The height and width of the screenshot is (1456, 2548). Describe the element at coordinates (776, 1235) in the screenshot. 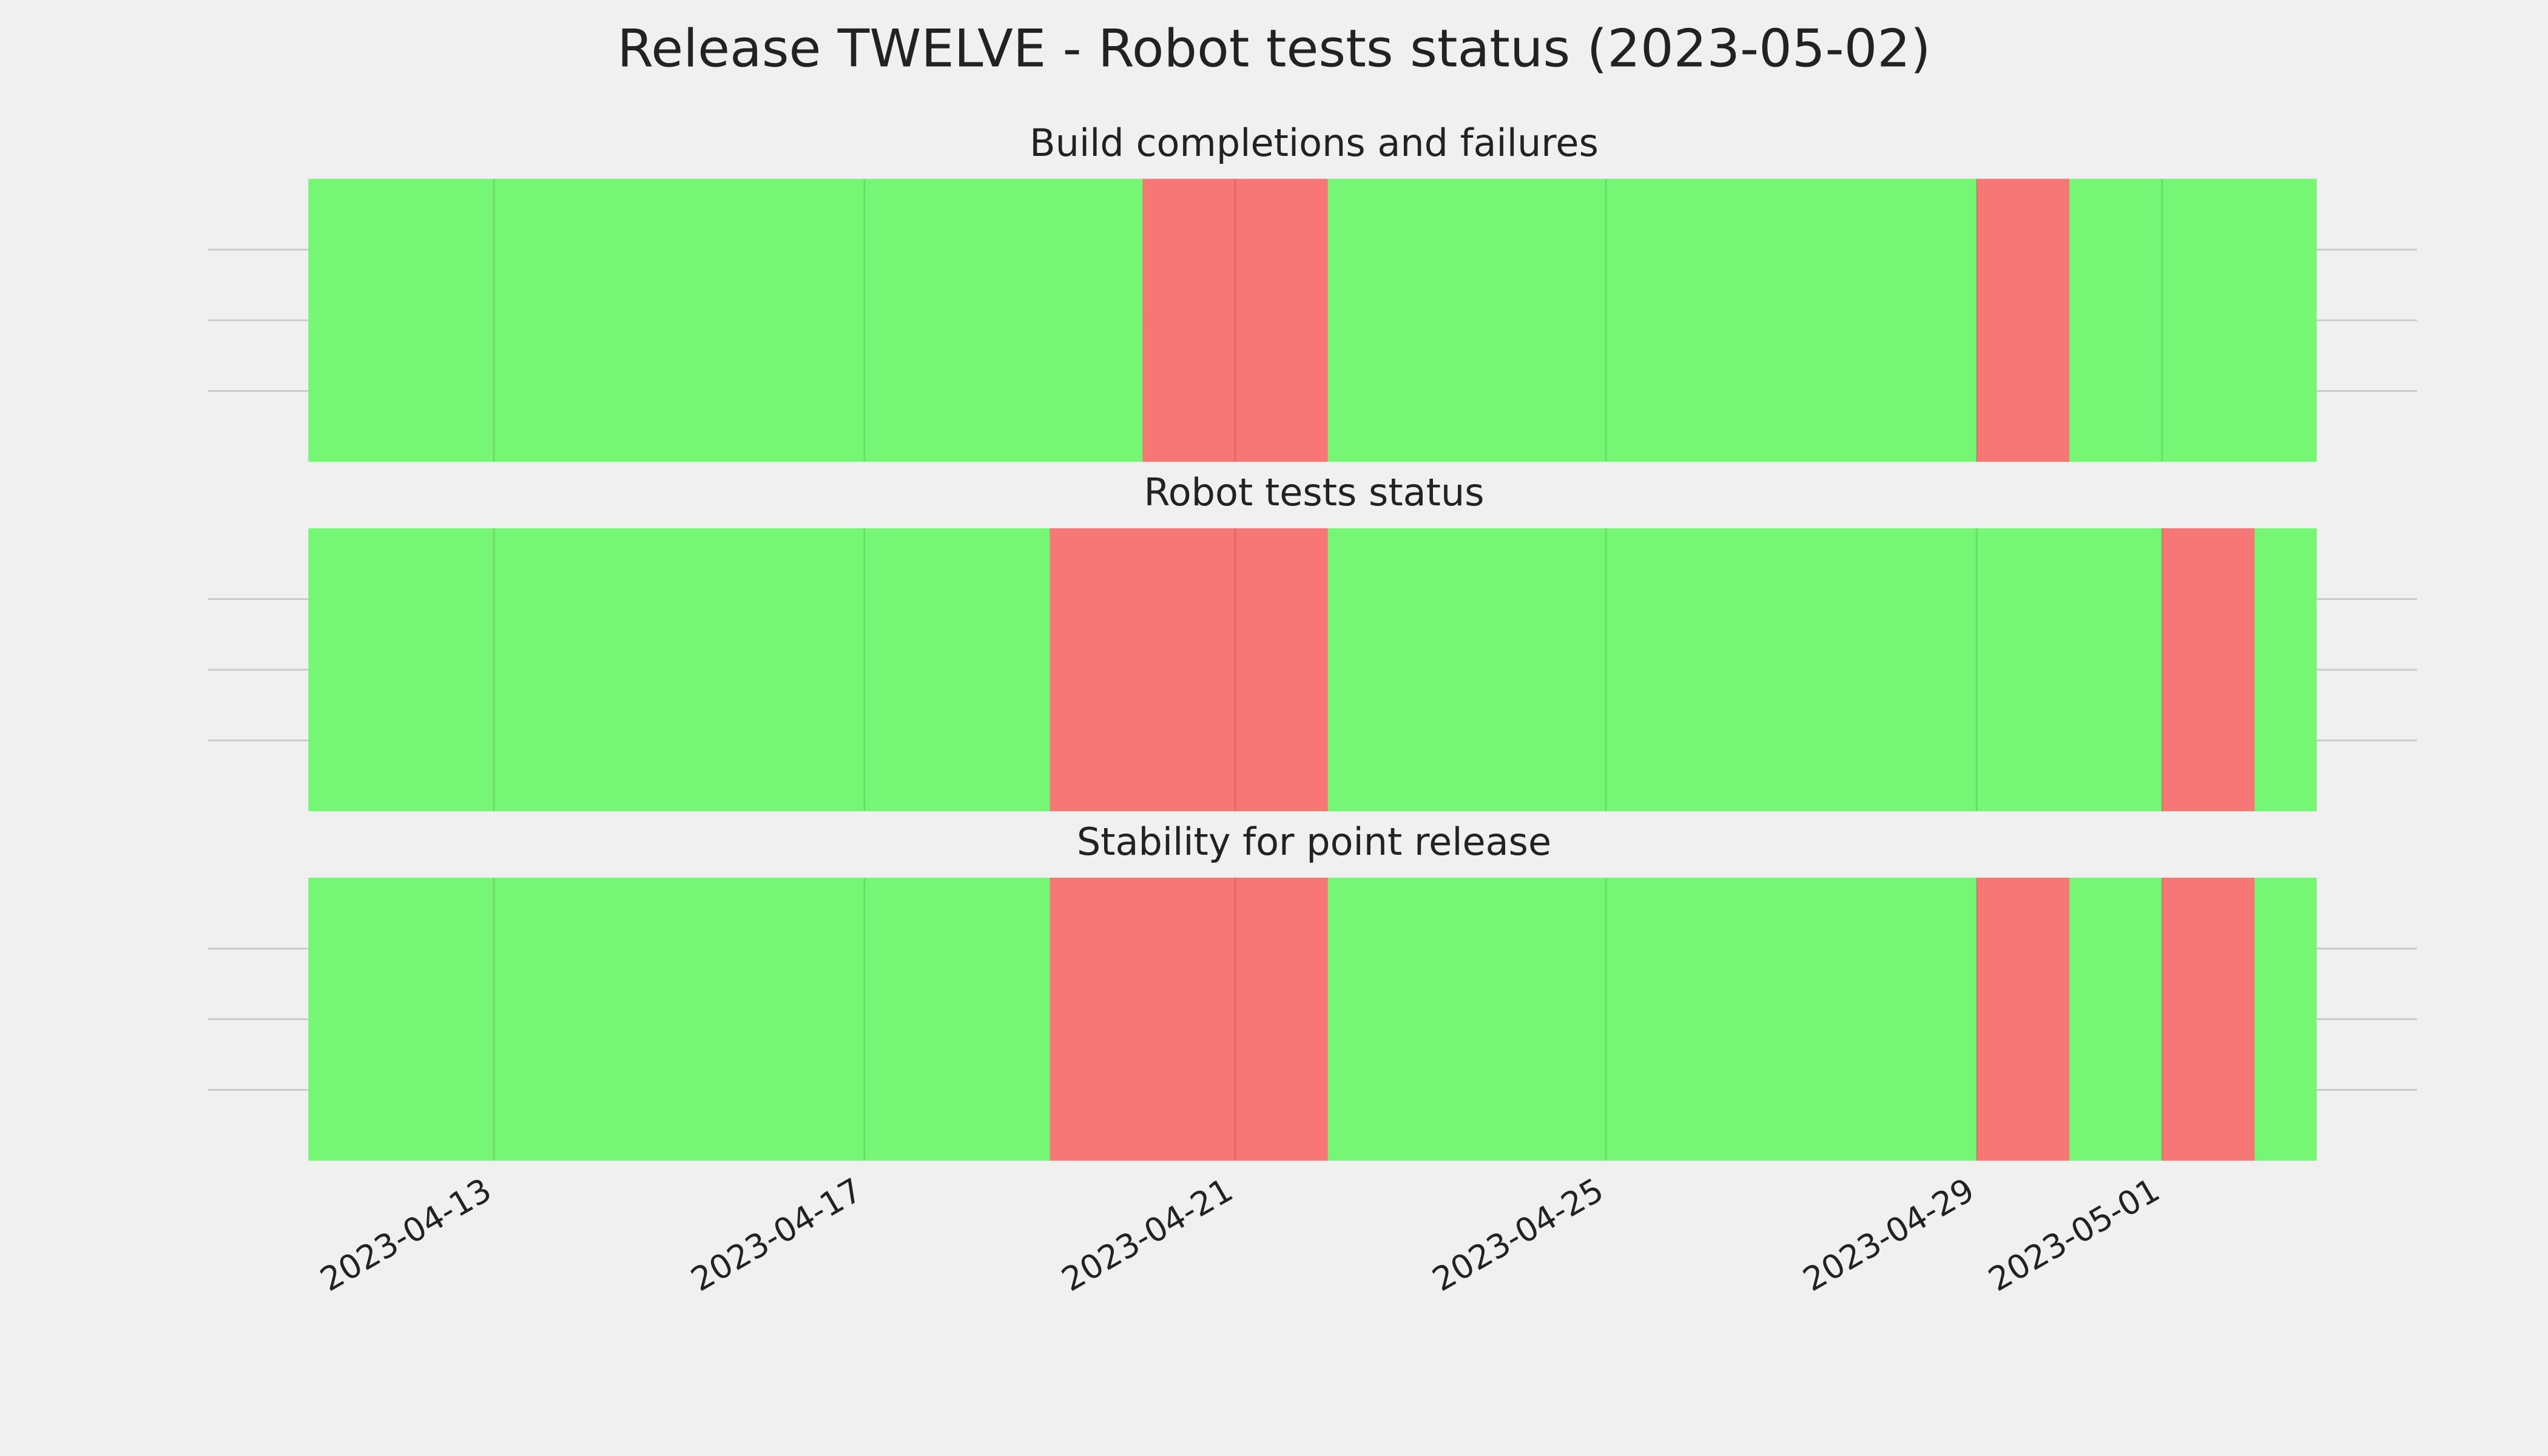

I see `x-tick-label: 2023-04-17` at that location.